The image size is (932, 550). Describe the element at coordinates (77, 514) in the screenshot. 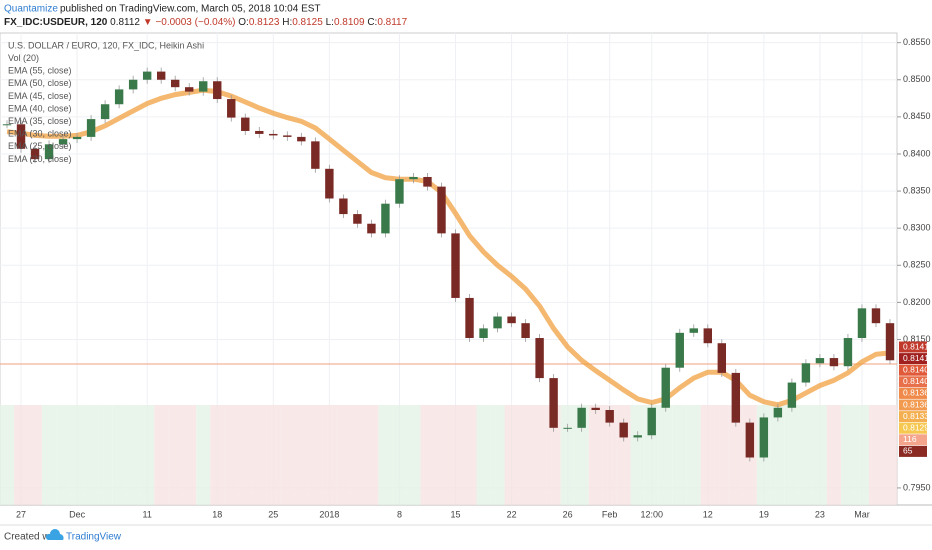

I see `x-tick-label: Dec` at that location.